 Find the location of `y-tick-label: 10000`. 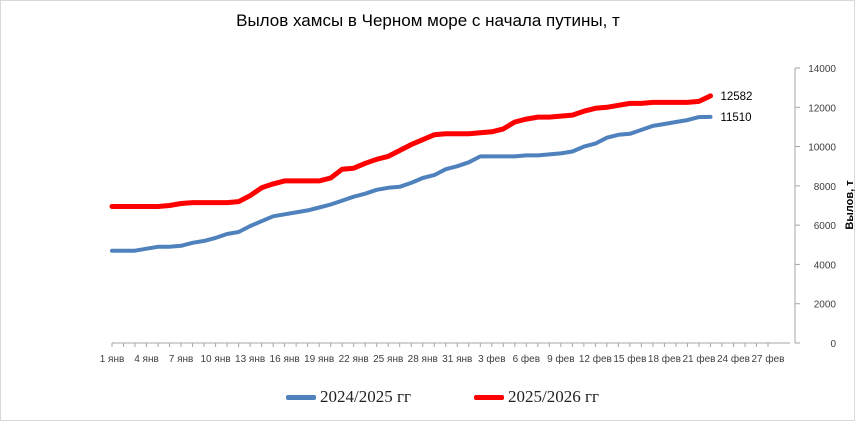

y-tick-label: 10000 is located at coordinates (822, 148).